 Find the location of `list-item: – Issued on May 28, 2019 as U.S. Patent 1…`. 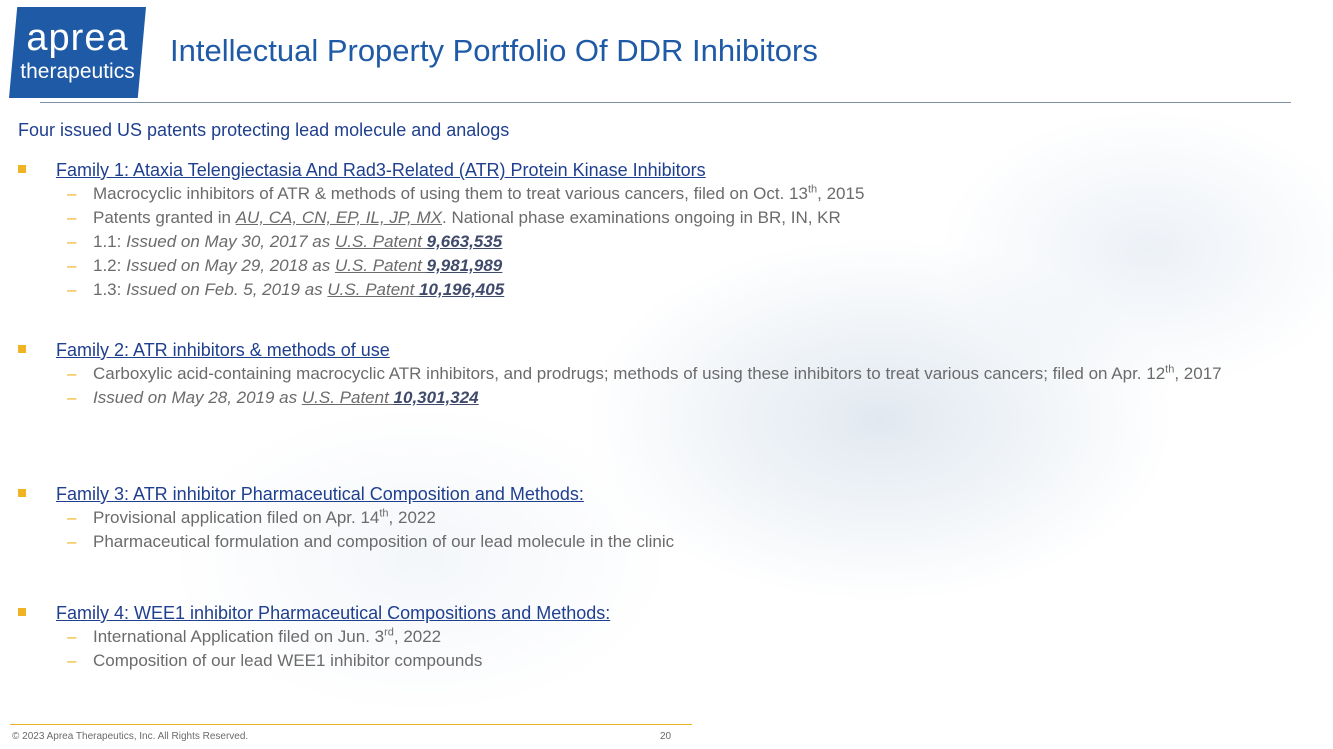

list-item: – Issued on May 28, 2019 as U.S. Patent 1… is located at coordinates (273, 397).